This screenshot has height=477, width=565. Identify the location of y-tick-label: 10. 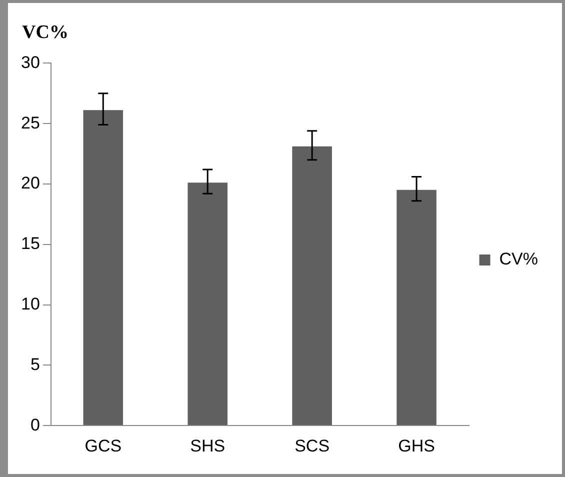
(30, 304).